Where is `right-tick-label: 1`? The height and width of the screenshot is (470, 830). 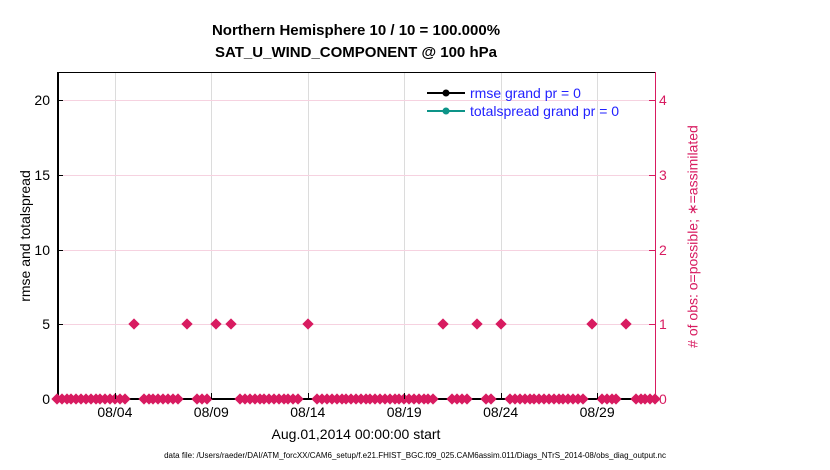
right-tick-label: 1 is located at coordinates (663, 324).